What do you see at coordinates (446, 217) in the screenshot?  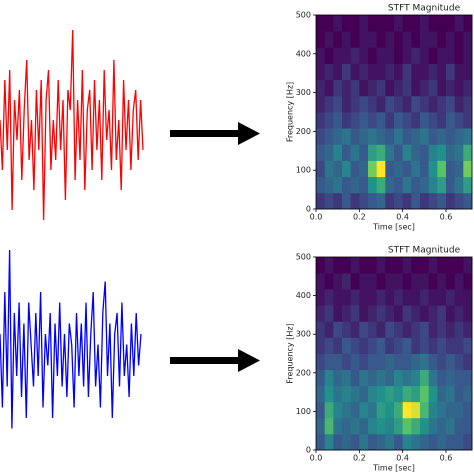 I see `x-tick-label: 0.6` at bounding box center [446, 217].